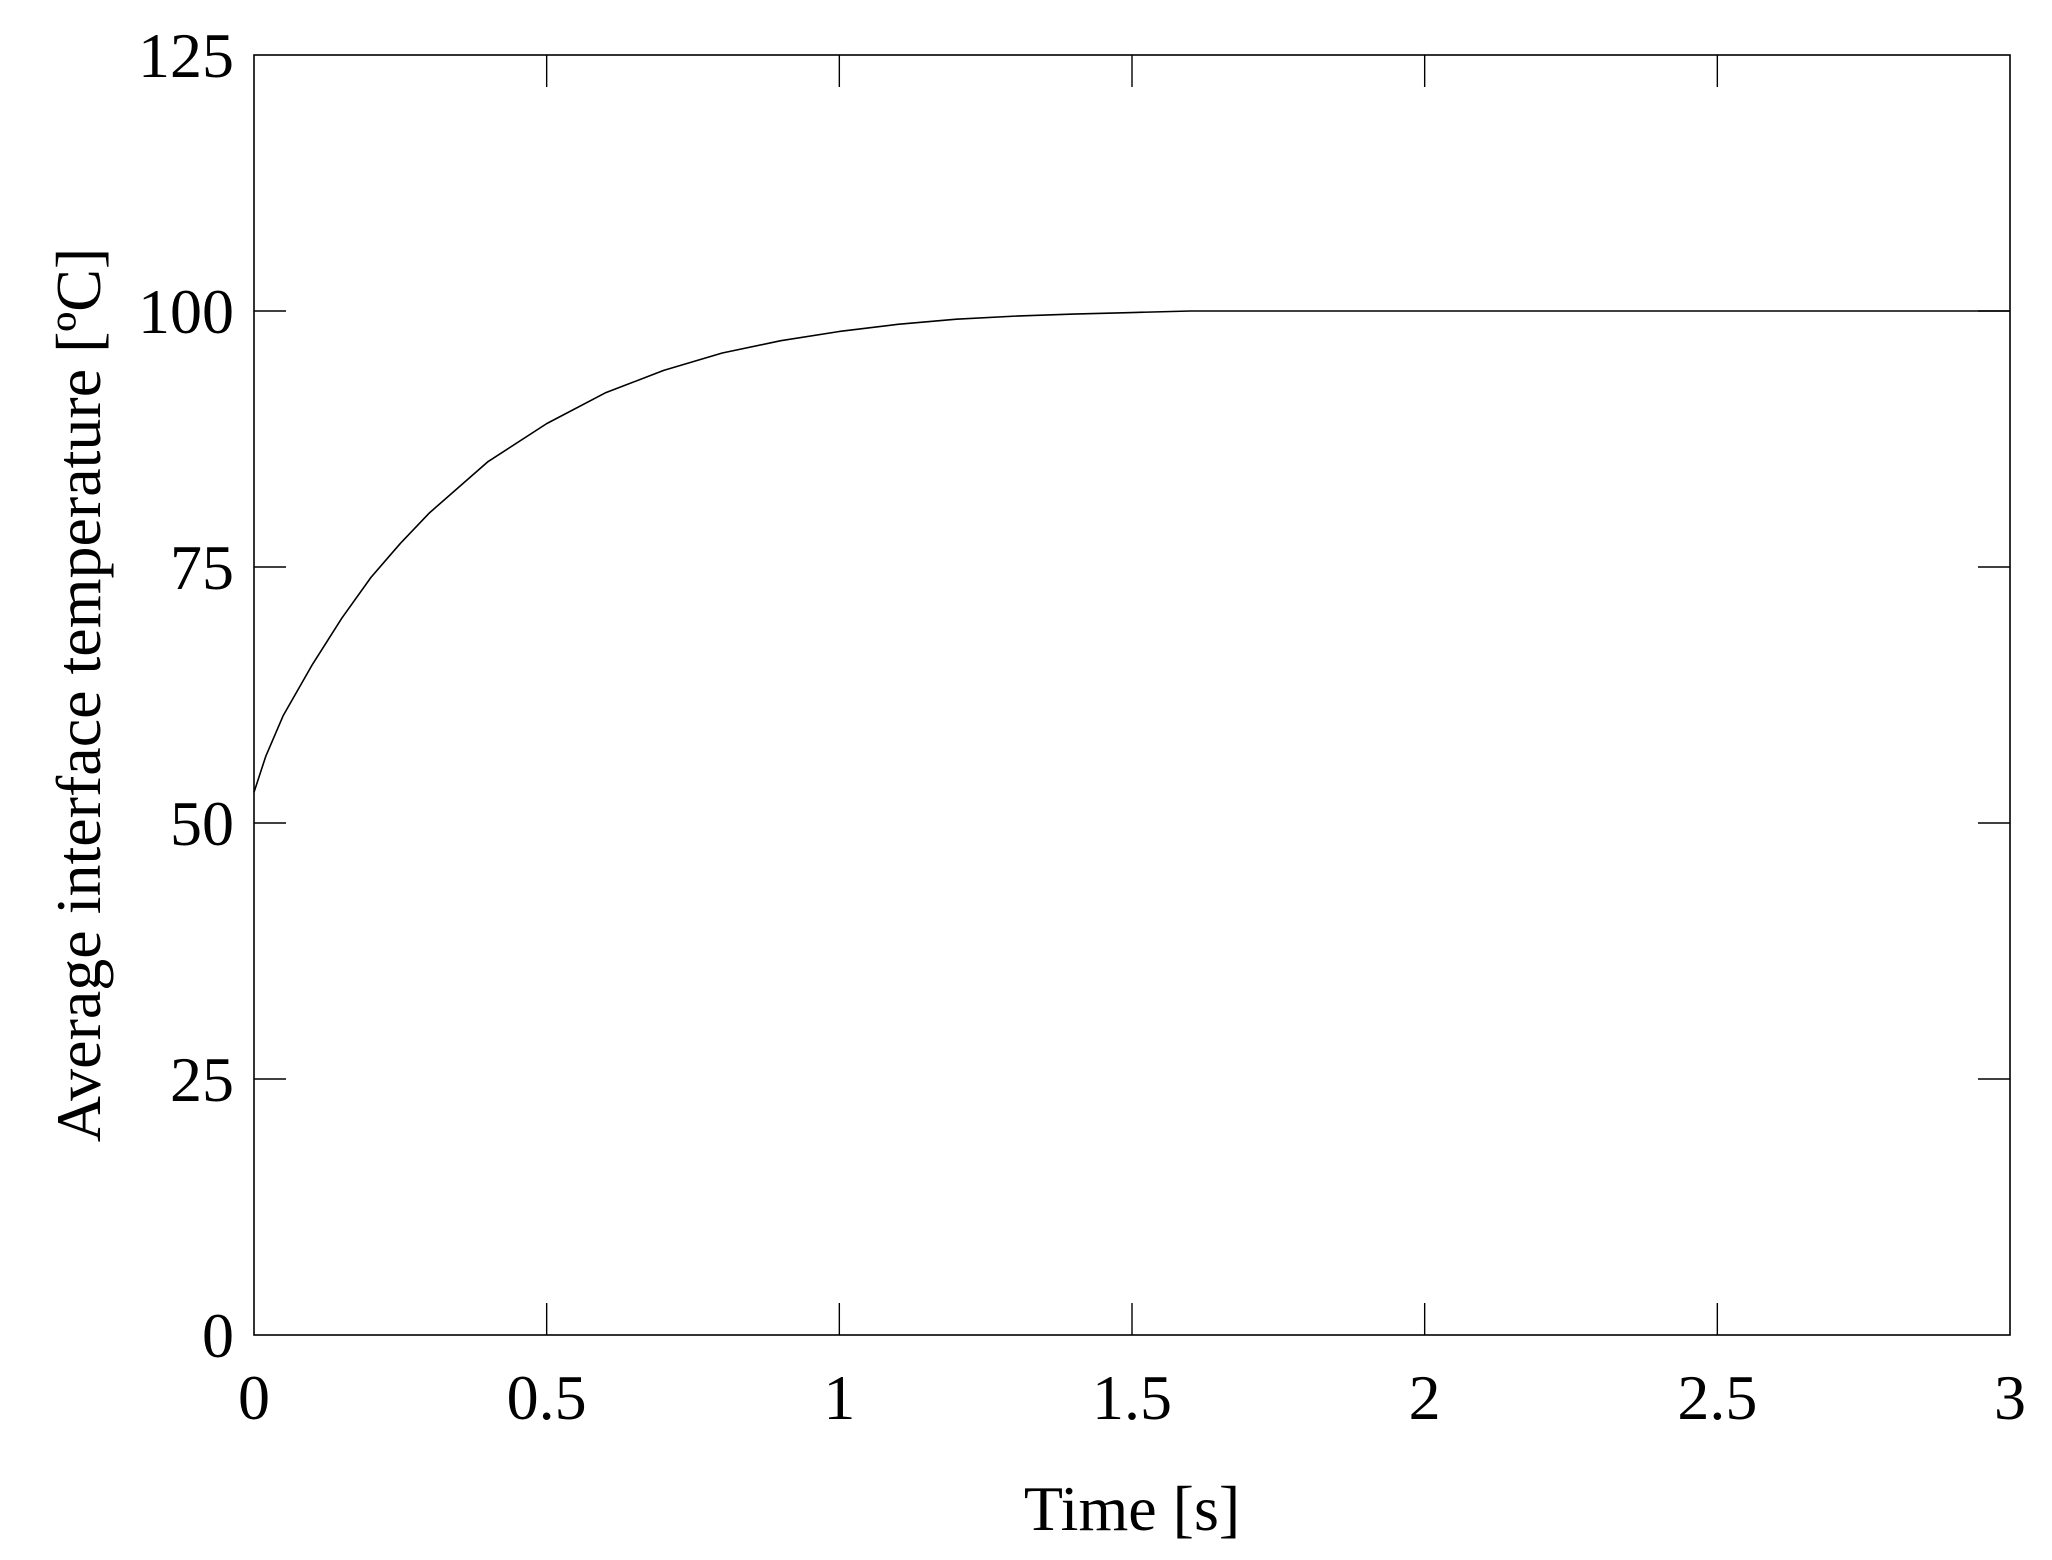  What do you see at coordinates (202, 567) in the screenshot?
I see `y-tick-label: 75` at bounding box center [202, 567].